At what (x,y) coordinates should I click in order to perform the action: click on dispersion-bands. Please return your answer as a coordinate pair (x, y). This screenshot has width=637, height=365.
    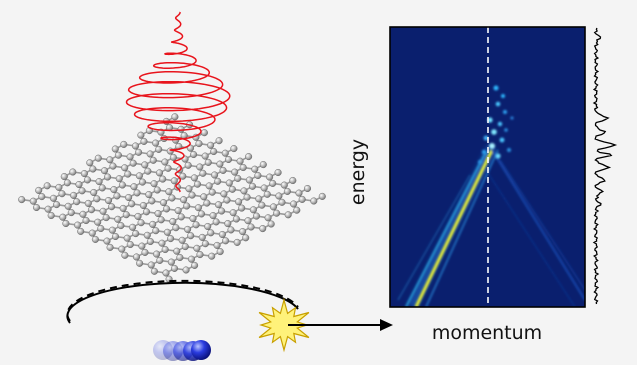
    Looking at the image, I should click on (491, 228).